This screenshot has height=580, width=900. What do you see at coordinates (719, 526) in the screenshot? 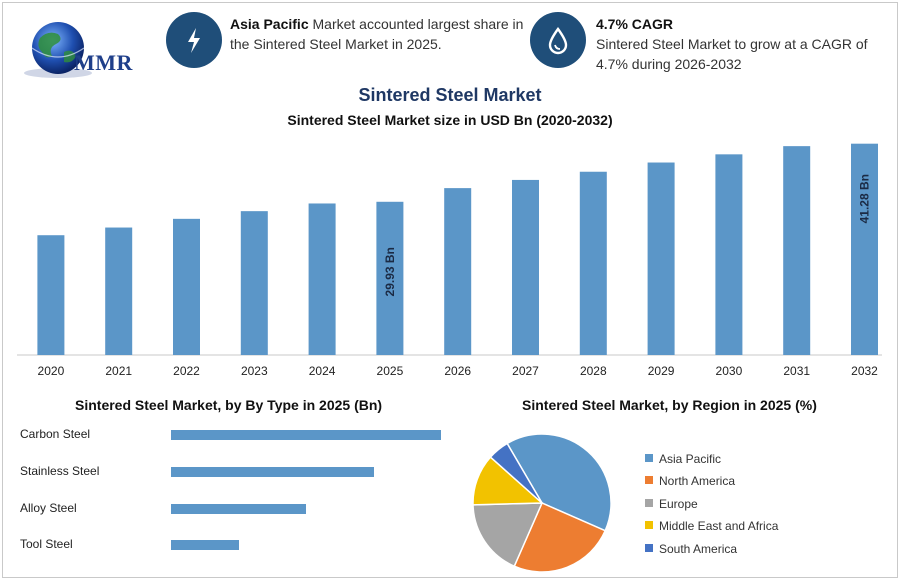
I see `legend-label: Middle East and Africa` at bounding box center [719, 526].